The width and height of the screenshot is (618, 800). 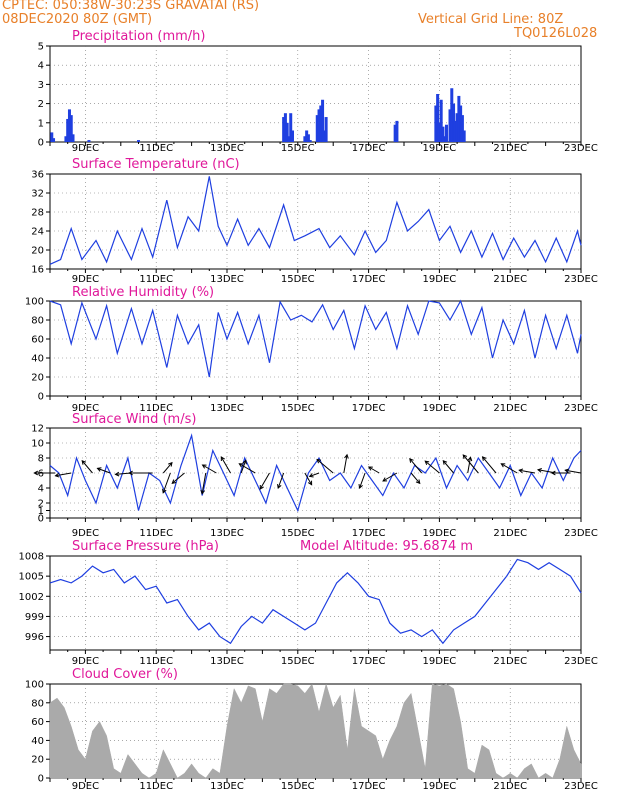 I want to click on wind-xtick-label: 13DEC, so click(x=227, y=533).